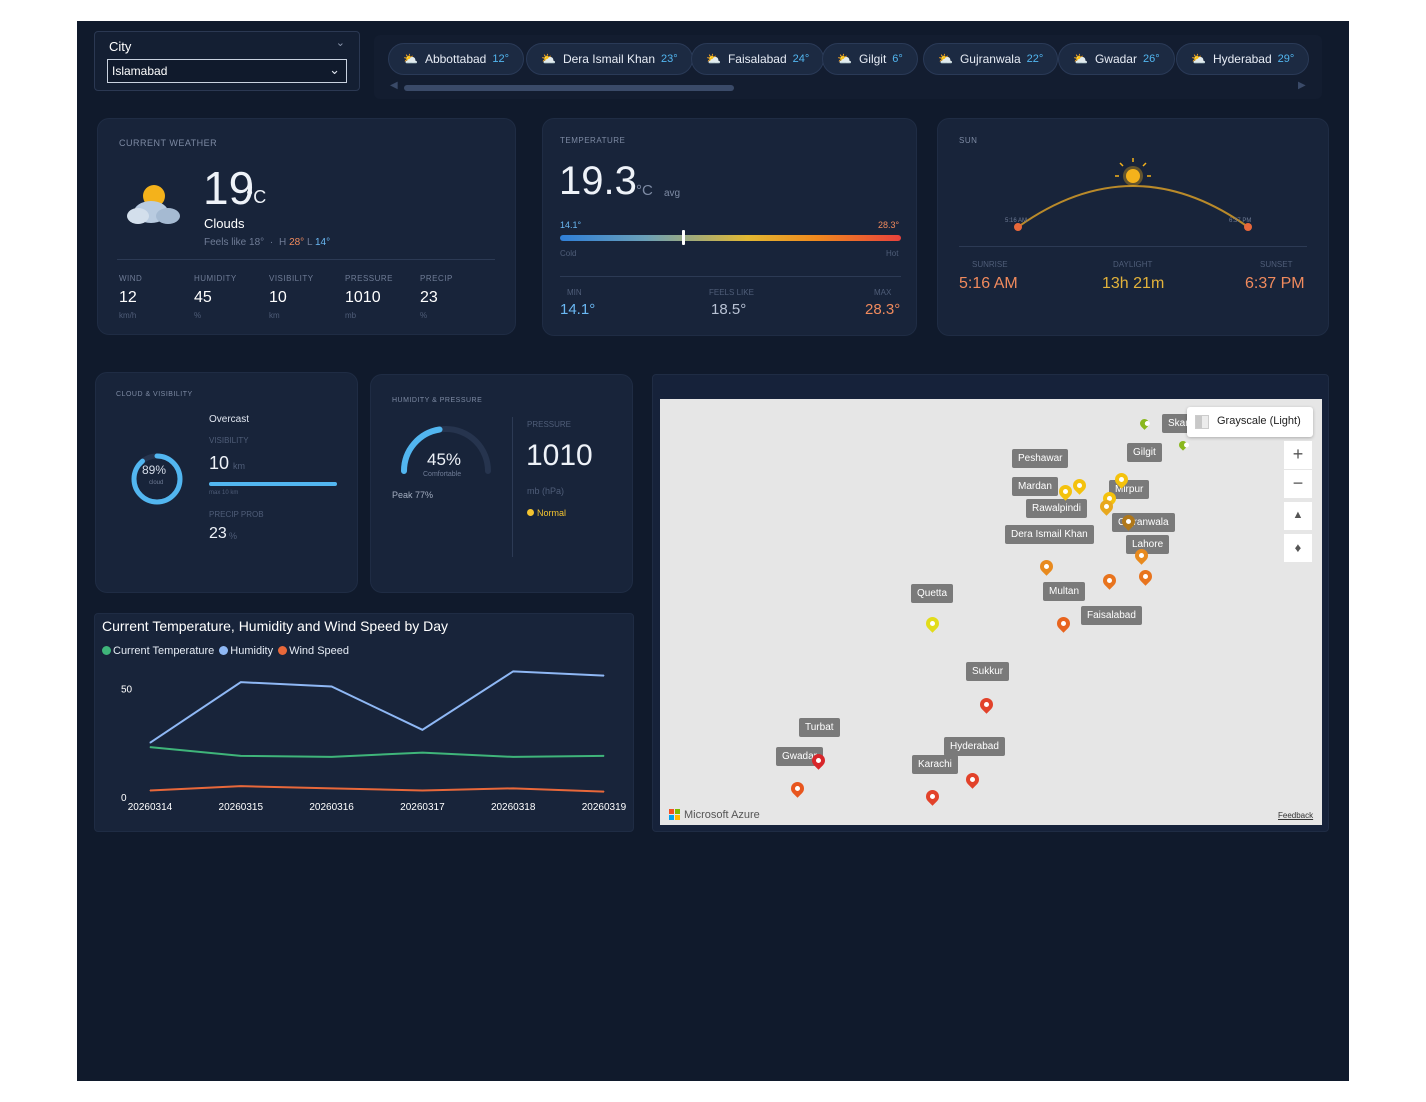 Image resolution: width=1426 pixels, height=1102 pixels. What do you see at coordinates (1298, 548) in the screenshot?
I see `compass-icon: ♦` at bounding box center [1298, 548].